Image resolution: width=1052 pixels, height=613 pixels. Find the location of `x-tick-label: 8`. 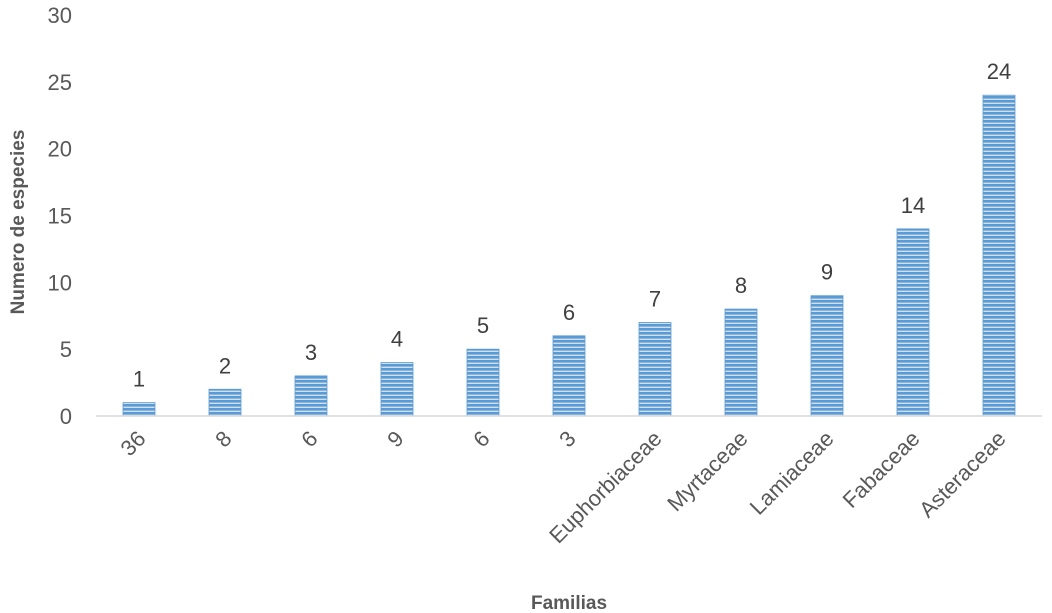

x-tick-label: 8 is located at coordinates (223, 439).